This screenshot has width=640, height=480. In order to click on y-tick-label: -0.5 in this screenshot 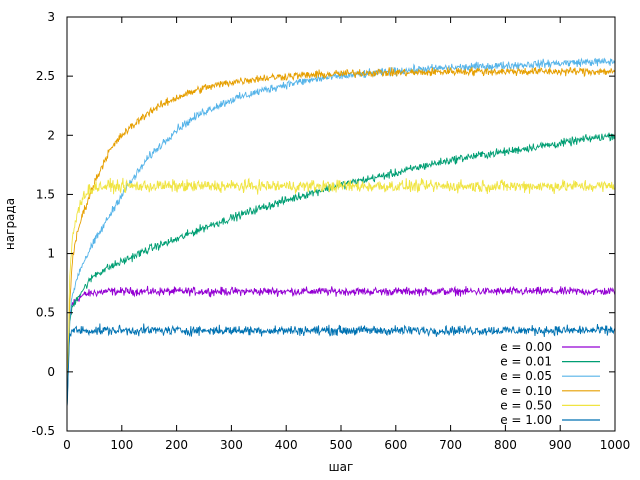, I will do `click(43, 431)`.